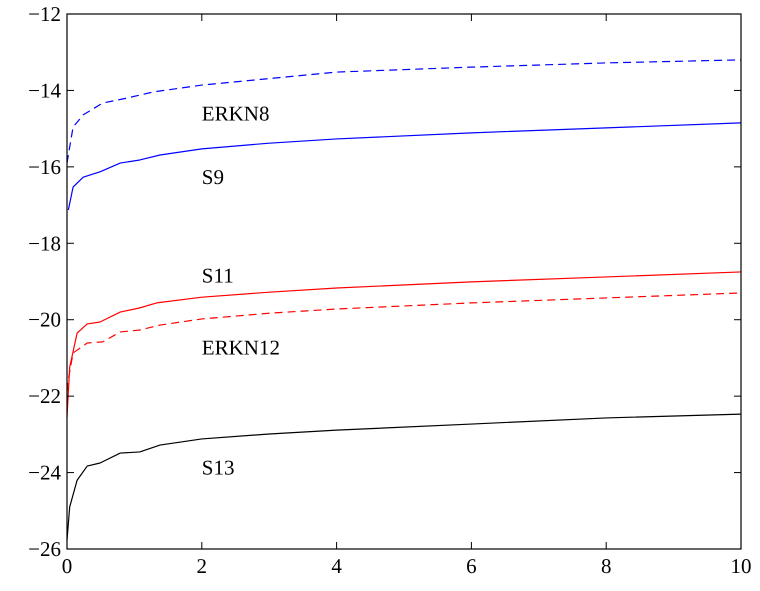 This screenshot has height=591, width=760. I want to click on y-tick-label: −16, so click(44, 166).